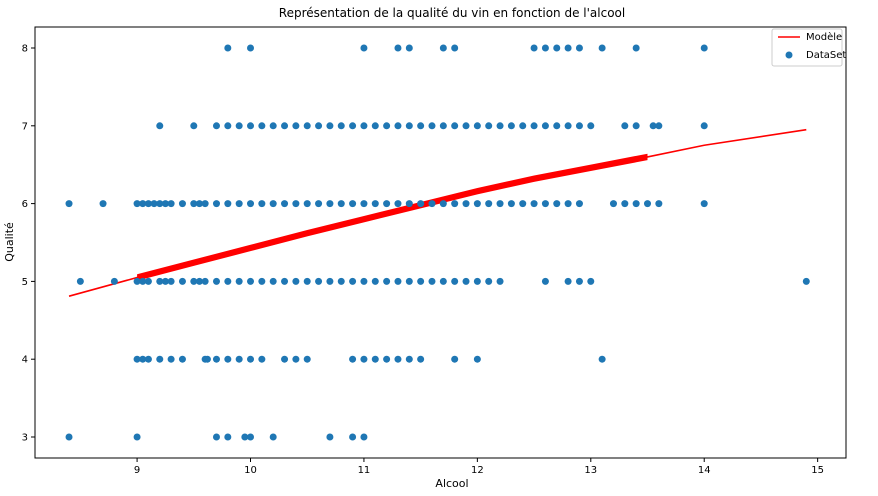 This screenshot has width=878, height=496. Describe the element at coordinates (451, 483) in the screenshot. I see `x-axis-label: Alcool` at that location.